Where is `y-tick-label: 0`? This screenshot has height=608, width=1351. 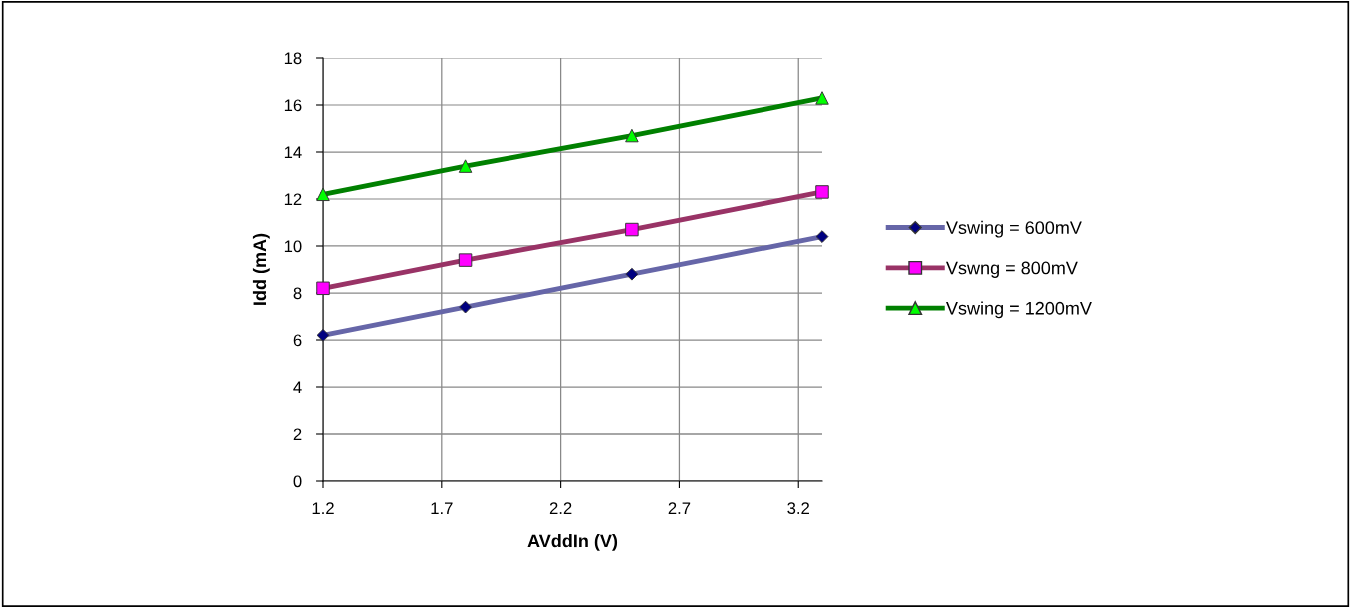
y-tick-label: 0 is located at coordinates (297, 481).